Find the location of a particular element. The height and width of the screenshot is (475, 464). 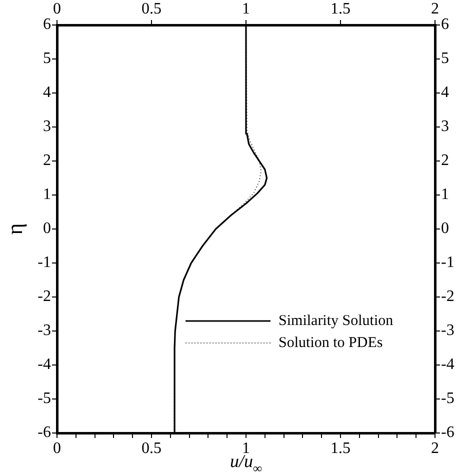

y-tick-label: -5 is located at coordinates (44, 399).